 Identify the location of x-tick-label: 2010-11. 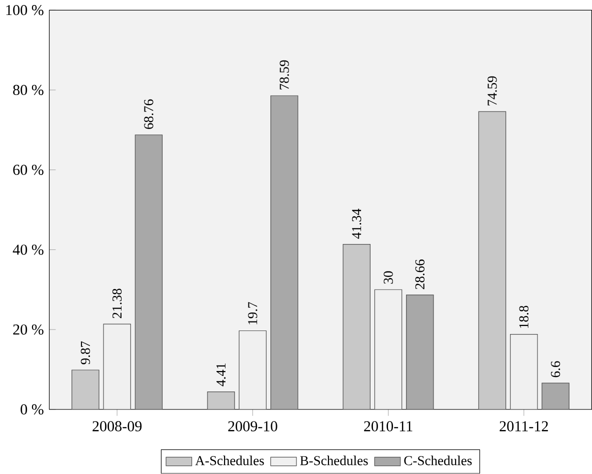
(388, 426).